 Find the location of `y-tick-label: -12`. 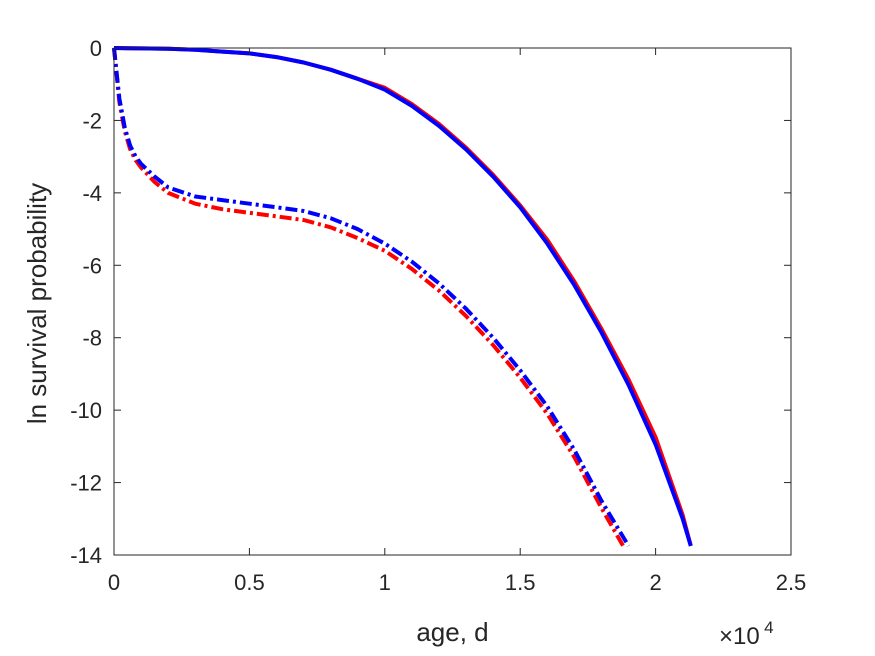

y-tick-label: -12 is located at coordinates (86, 483).